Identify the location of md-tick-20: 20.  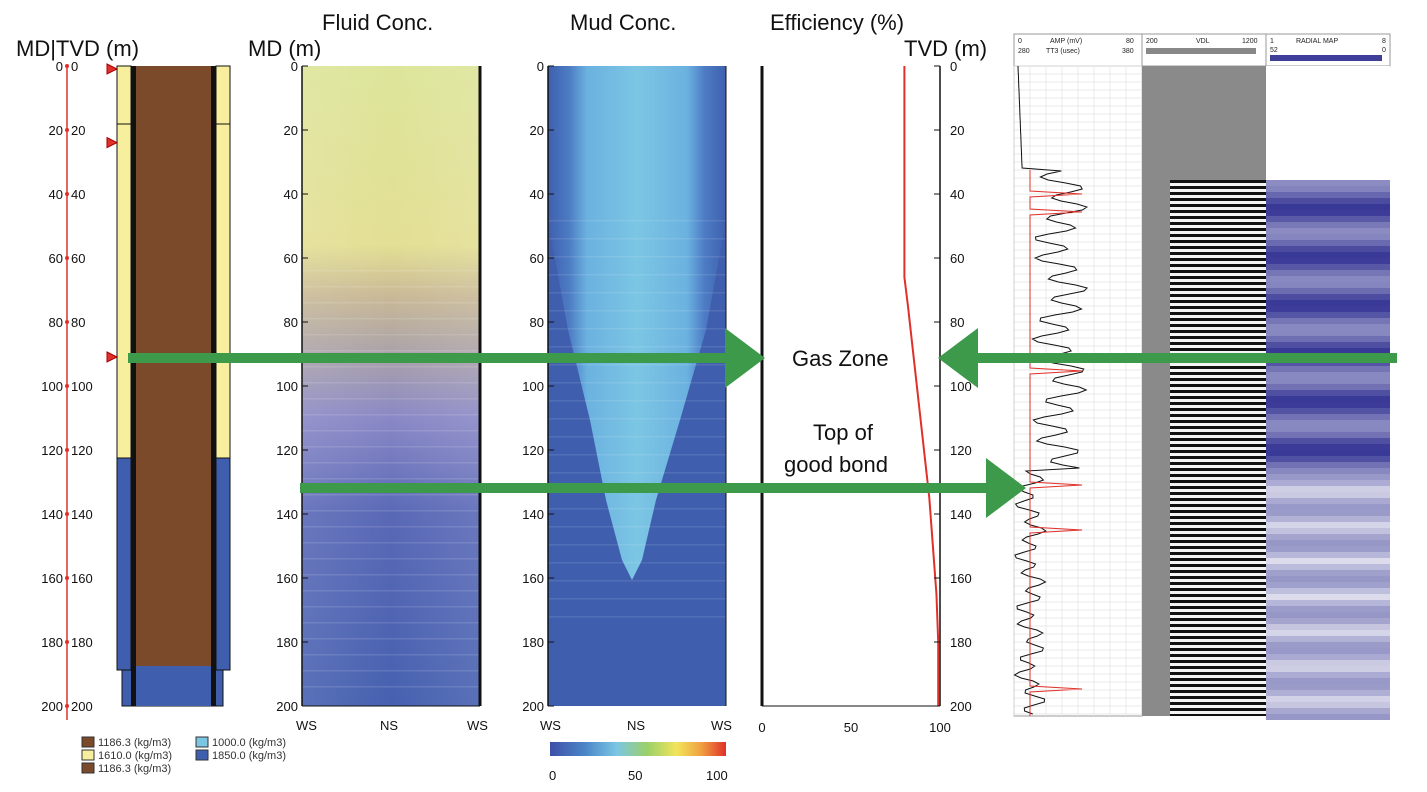
(56, 130).